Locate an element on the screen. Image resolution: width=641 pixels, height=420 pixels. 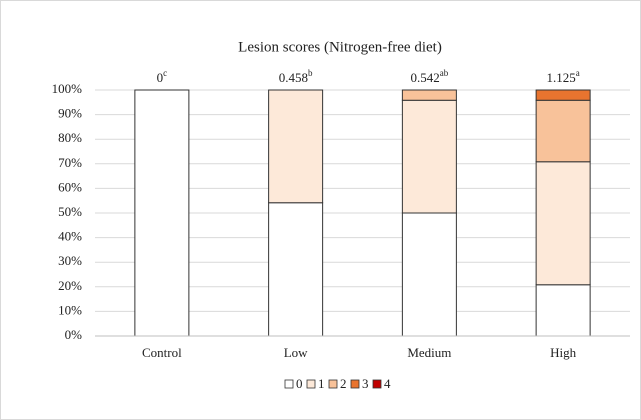
mean-value: 0 is located at coordinates (160, 77).